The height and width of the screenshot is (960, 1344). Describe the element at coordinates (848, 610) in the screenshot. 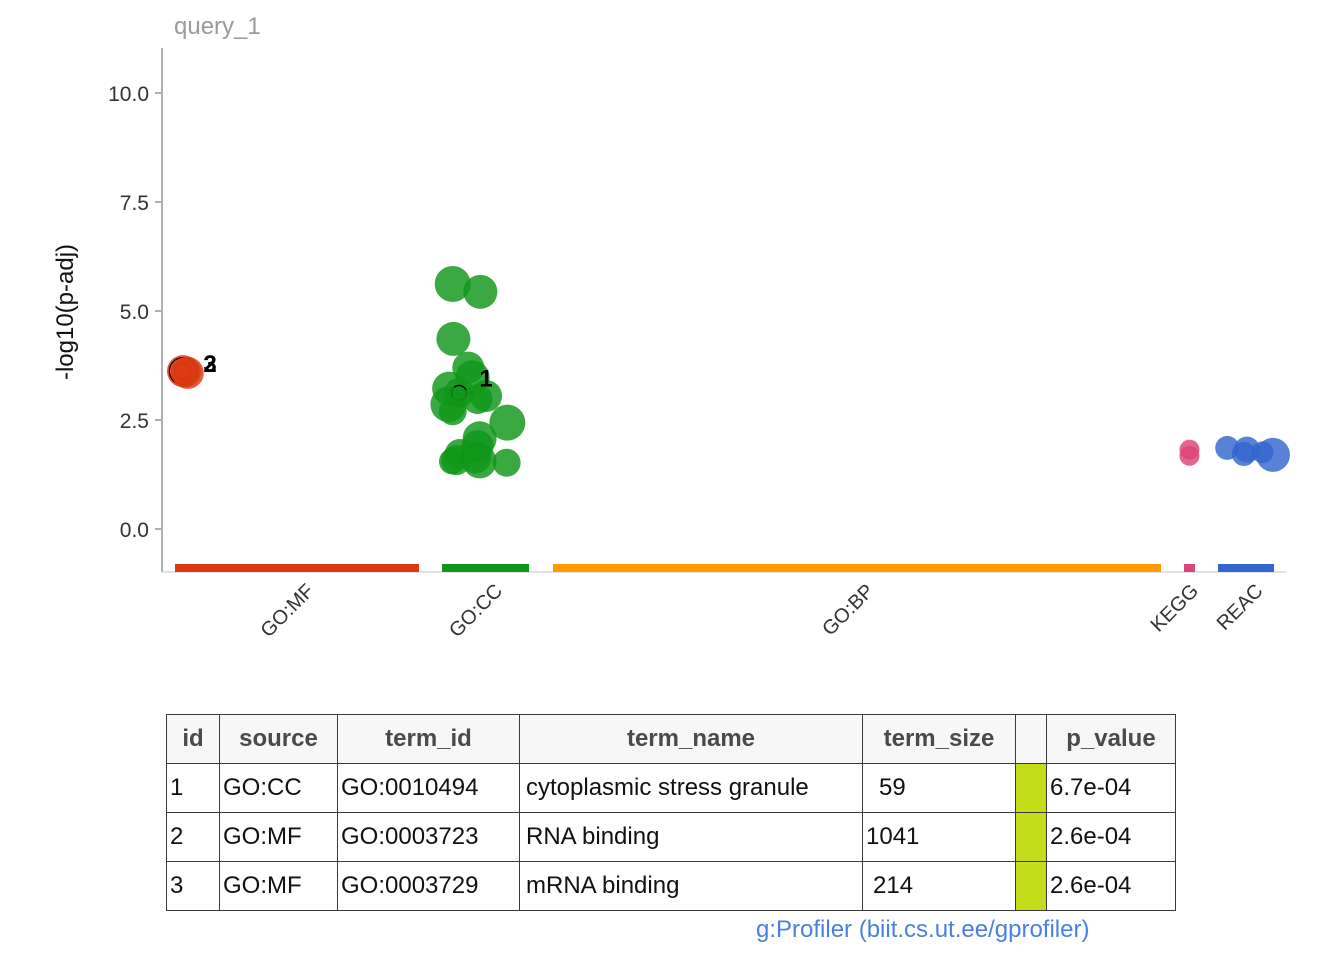

I see `x-tick-label: GO:BP` at that location.